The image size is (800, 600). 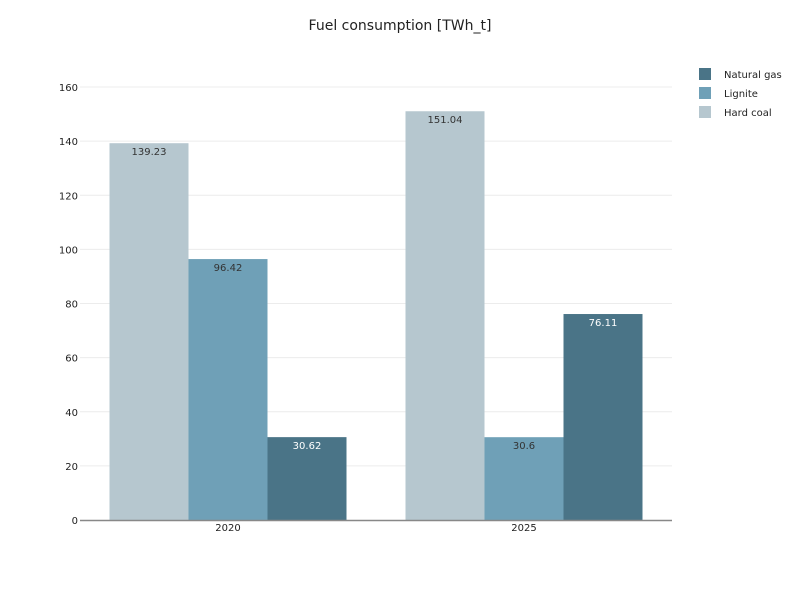 I want to click on y-tick-label: 60, so click(x=71, y=359).